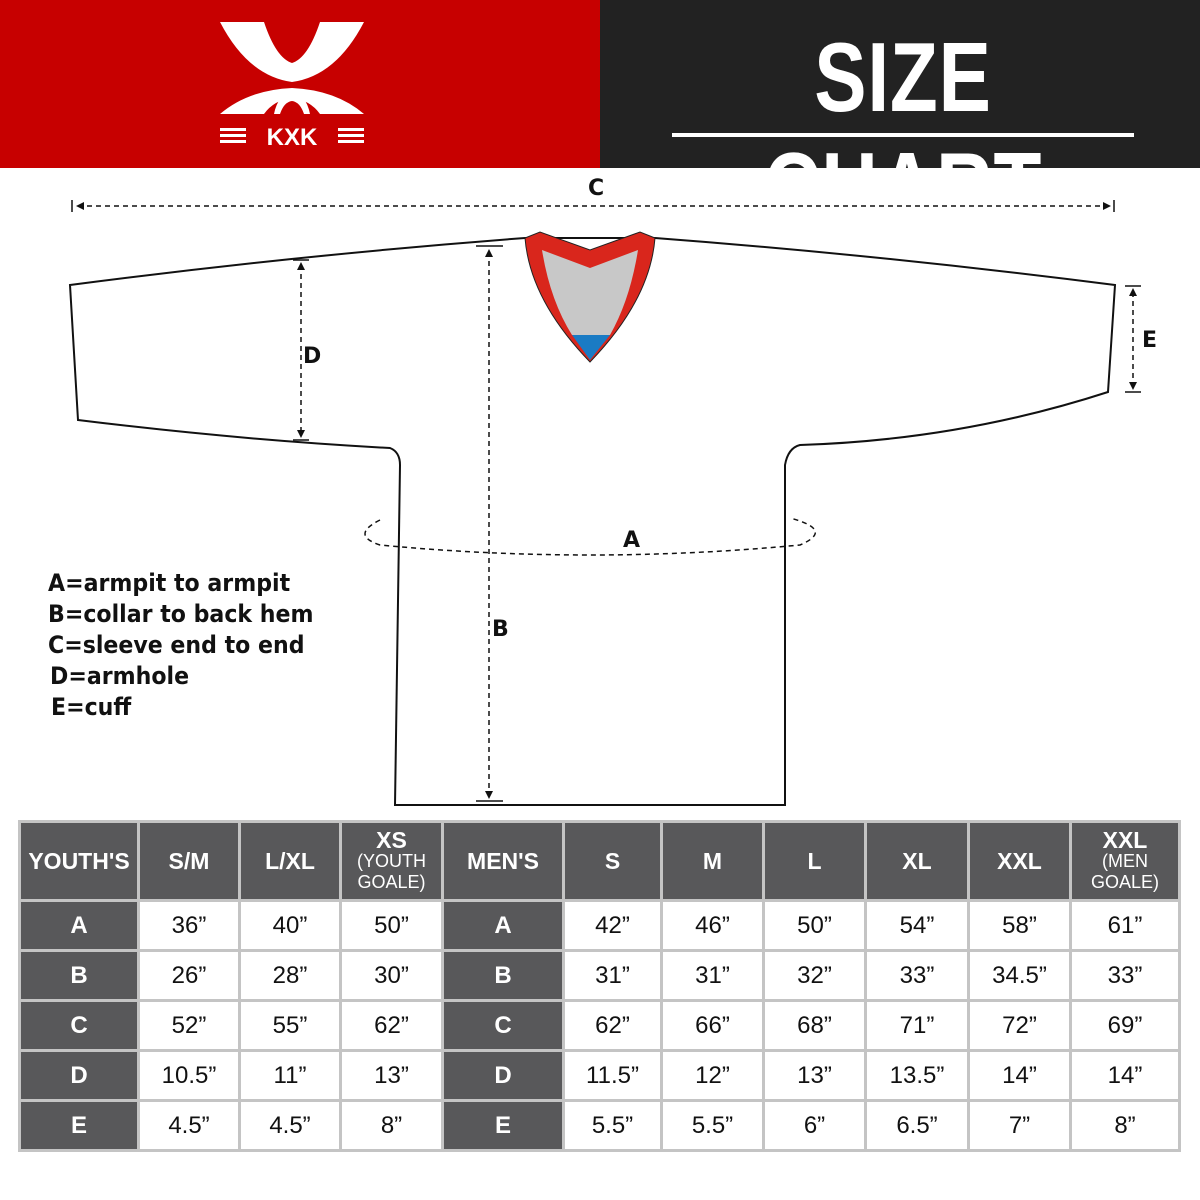 Image resolution: width=1200 pixels, height=1200 pixels. What do you see at coordinates (181, 614) in the screenshot?
I see `legend-item: B=collar to back hem` at bounding box center [181, 614].